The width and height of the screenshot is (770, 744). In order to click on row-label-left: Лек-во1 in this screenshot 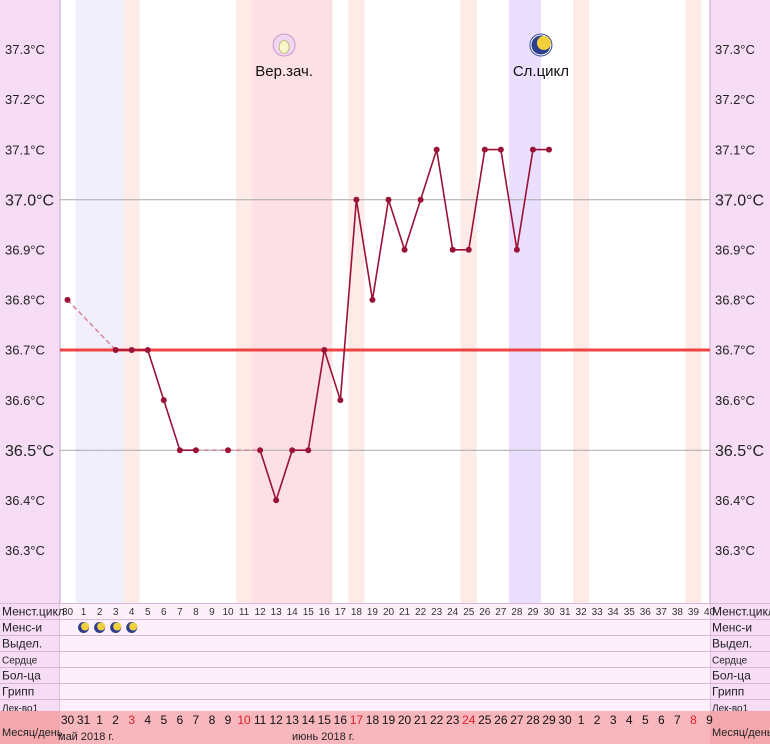, I will do `click(20, 709)`.